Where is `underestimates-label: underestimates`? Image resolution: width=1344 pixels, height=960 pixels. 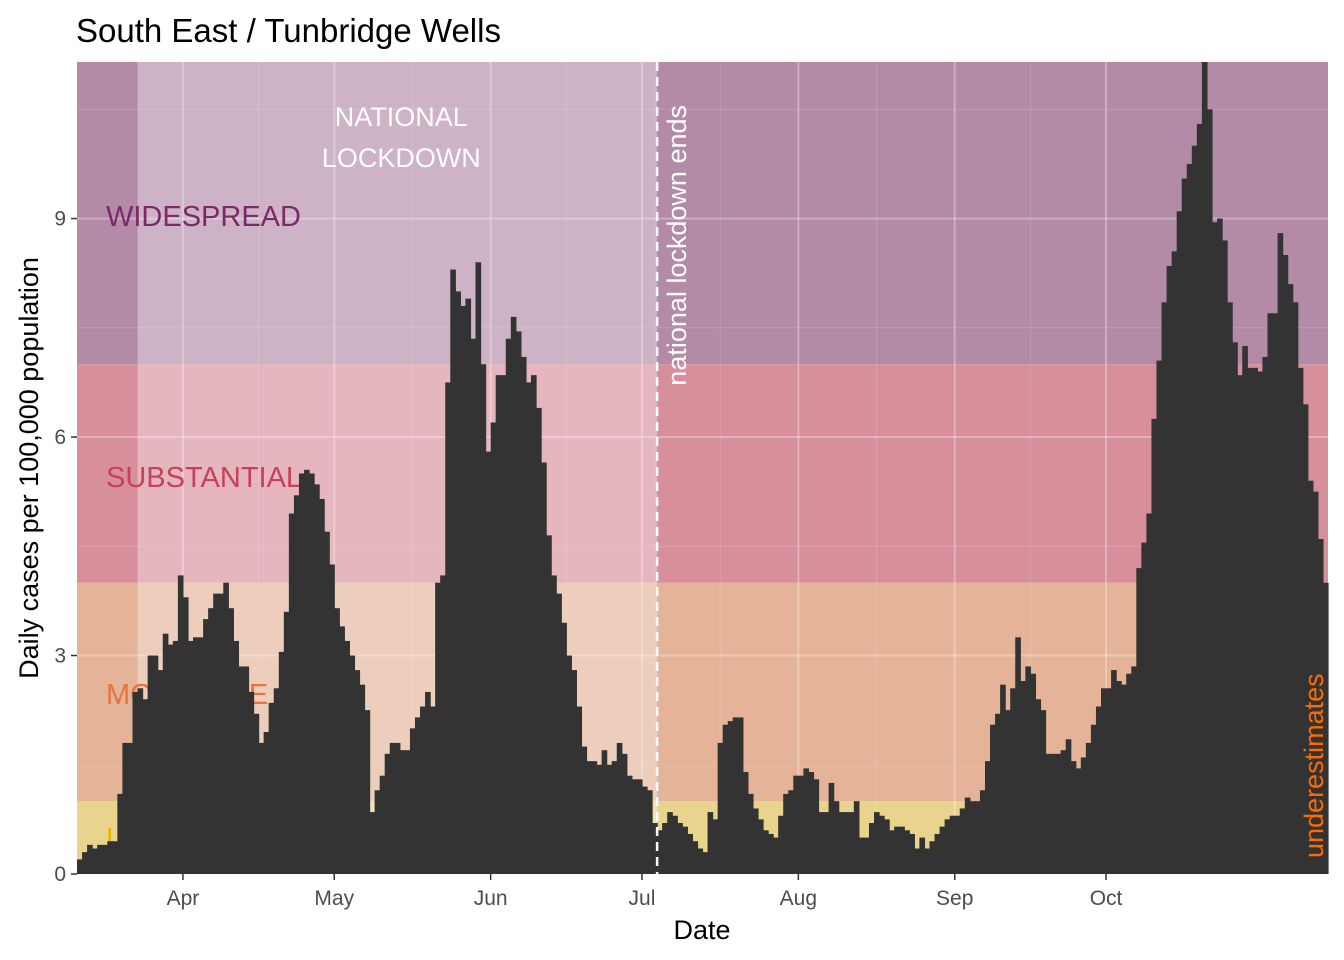 underestimates-label: underestimates is located at coordinates (1314, 765).